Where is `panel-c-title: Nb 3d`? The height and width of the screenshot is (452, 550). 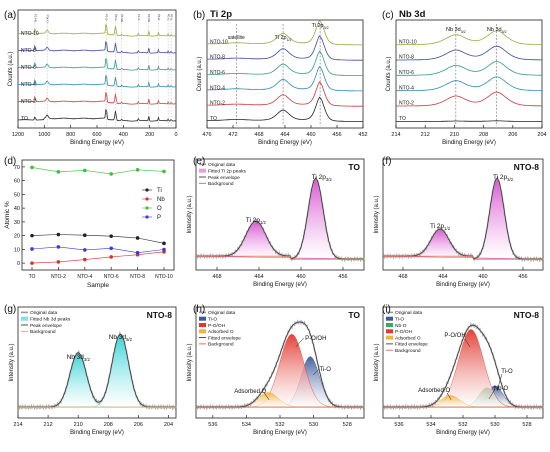 panel-c-title: Nb 3d is located at coordinates (412, 14).